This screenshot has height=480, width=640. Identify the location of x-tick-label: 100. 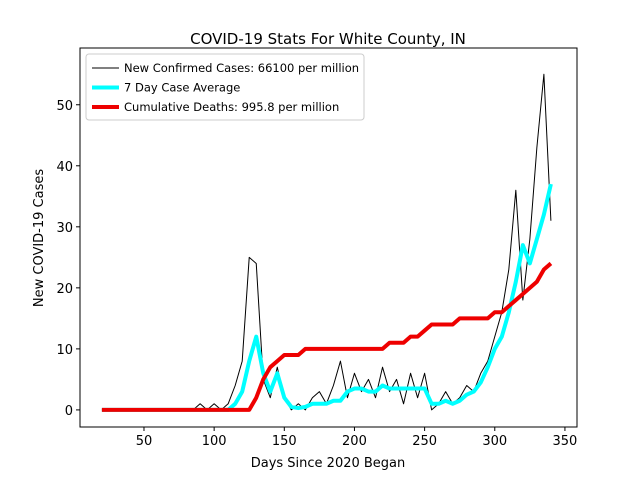
(214, 441).